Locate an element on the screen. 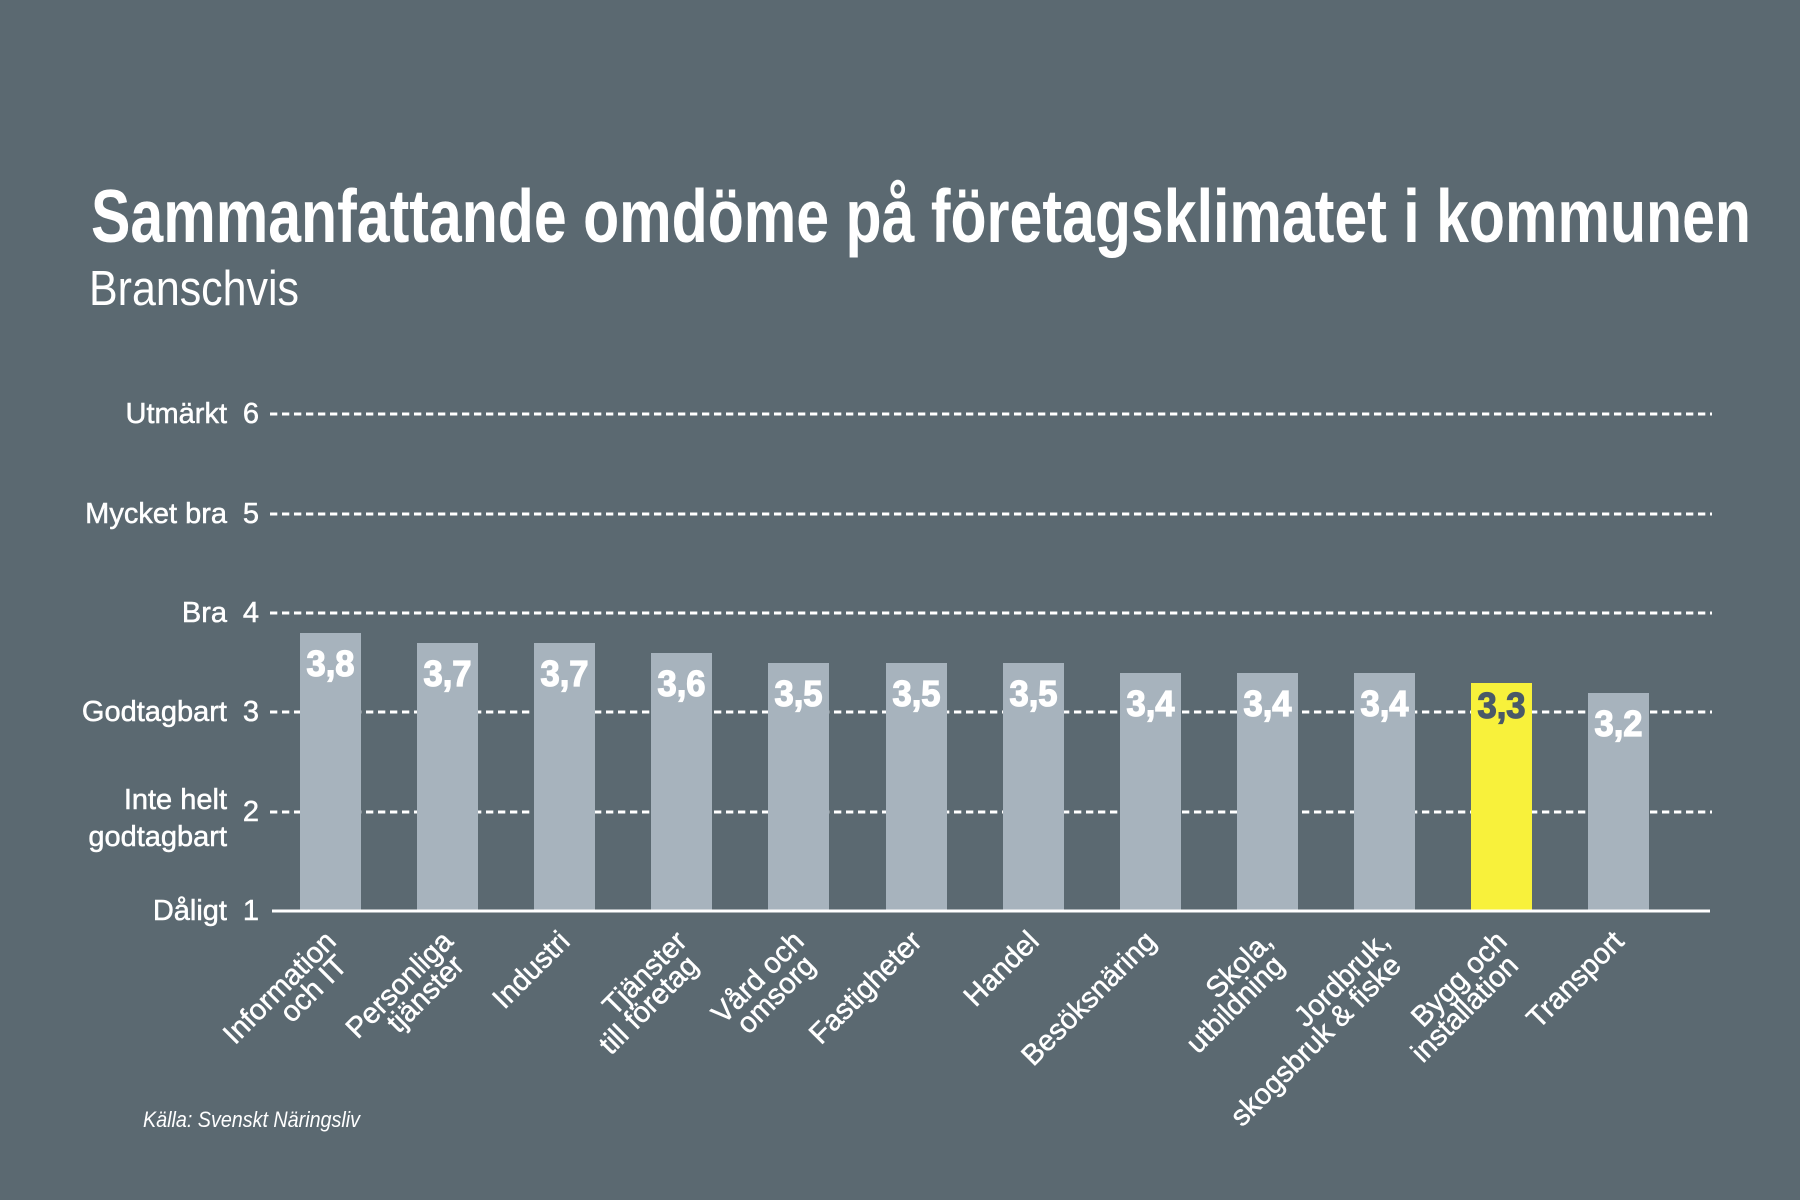  svg-text: godtagbart is located at coordinates (157, 837).